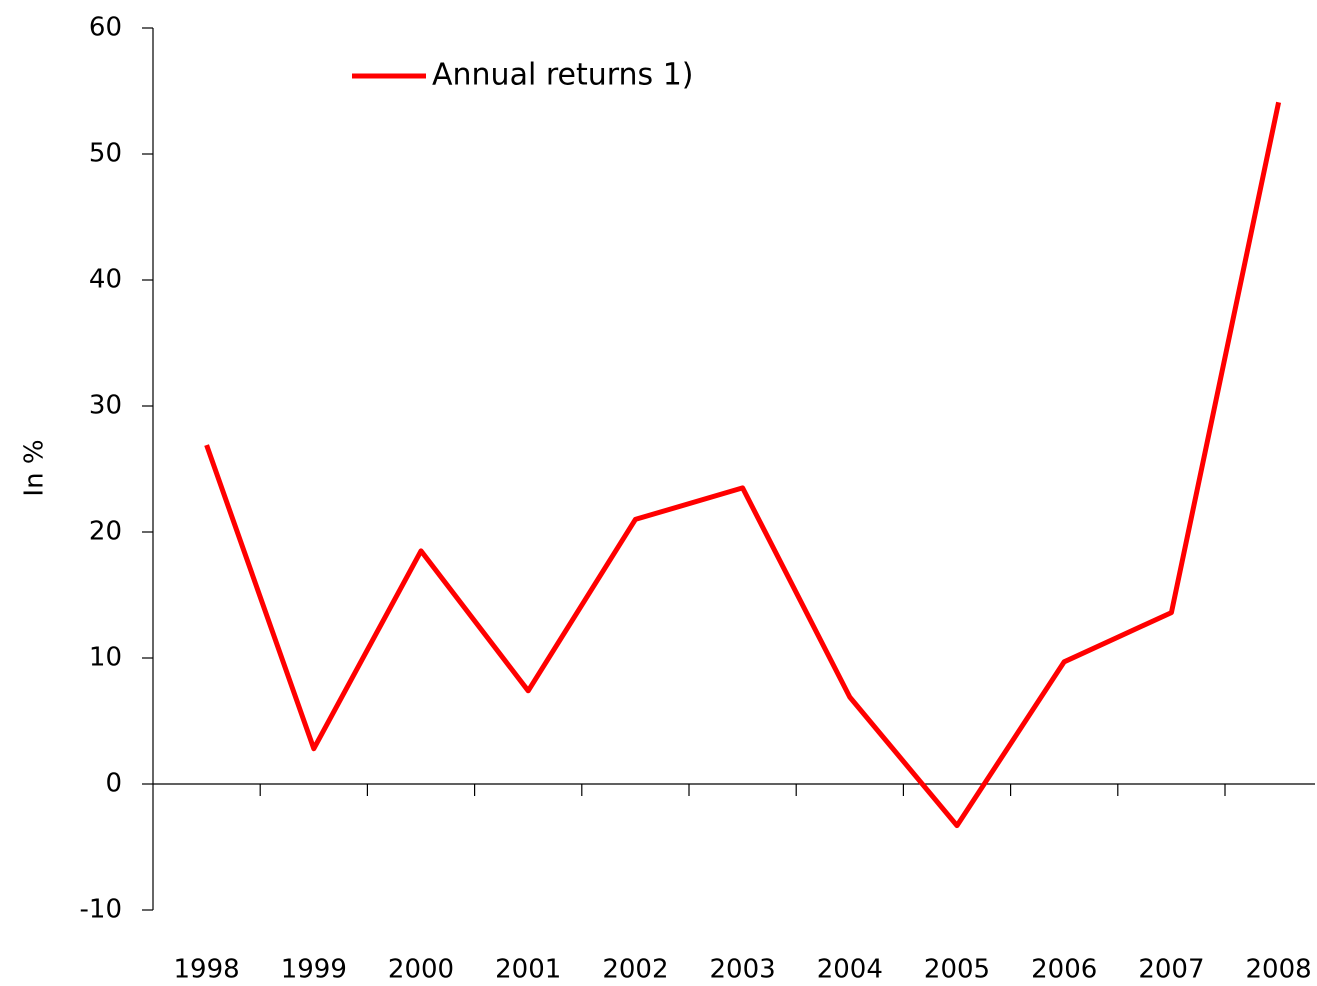 The height and width of the screenshot is (986, 1317). I want to click on y-tick-label: 50, so click(105, 154).